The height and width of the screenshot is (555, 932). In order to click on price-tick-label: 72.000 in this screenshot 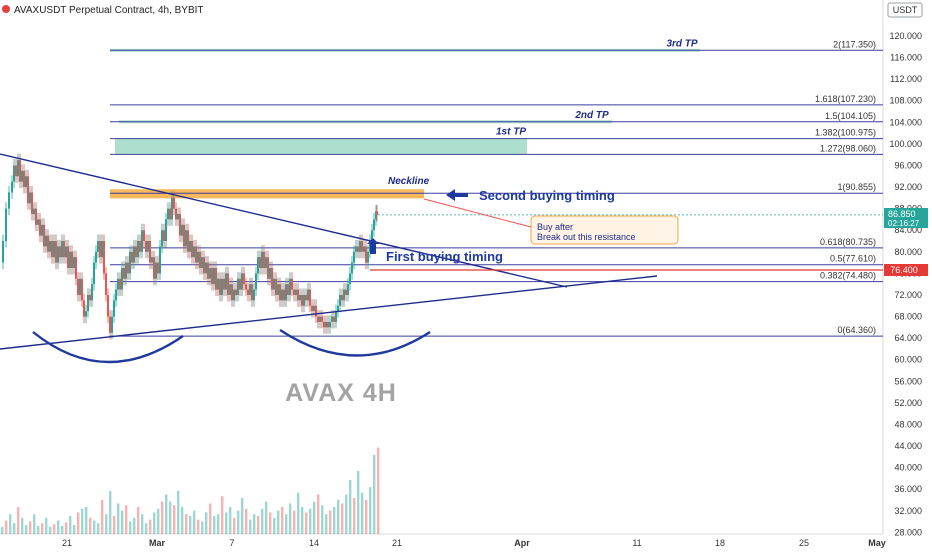, I will do `click(908, 295)`.